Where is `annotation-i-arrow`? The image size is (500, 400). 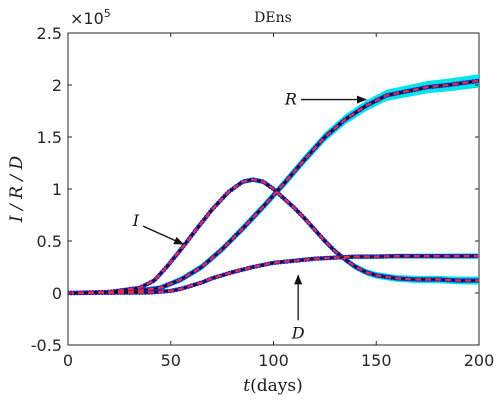 annotation-i-arrow is located at coordinates (163, 235).